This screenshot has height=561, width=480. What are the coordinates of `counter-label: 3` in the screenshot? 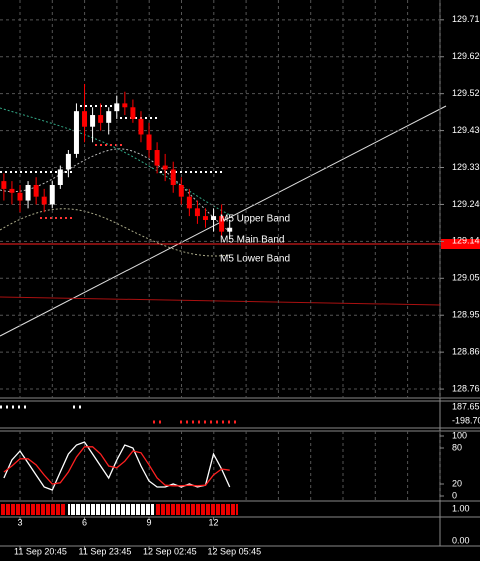 It's located at (19, 522).